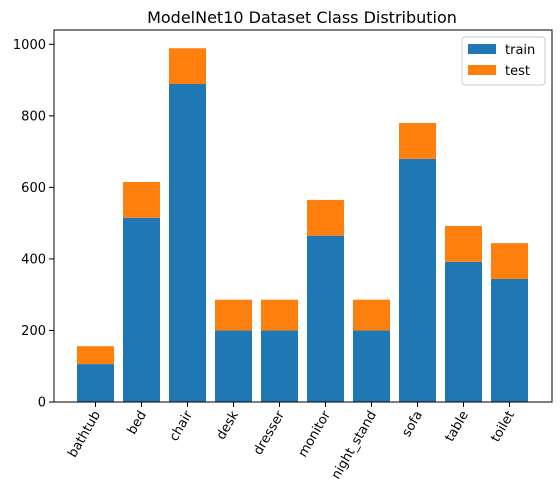  I want to click on bar-test-monitor, so click(325, 217).